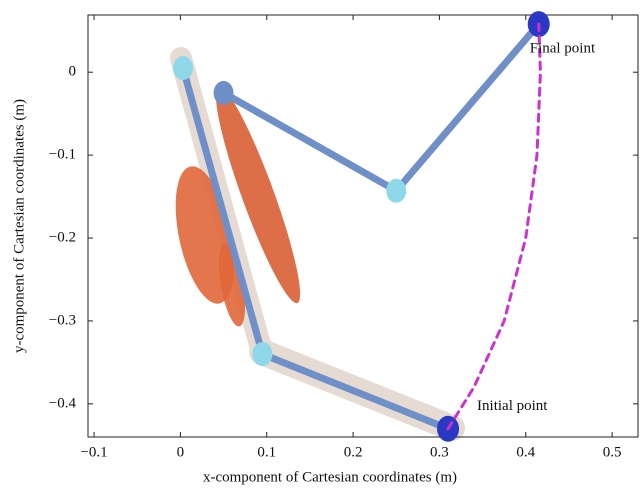 The width and height of the screenshot is (641, 491). I want to click on y-tick-label: −0.1, so click(62, 155).